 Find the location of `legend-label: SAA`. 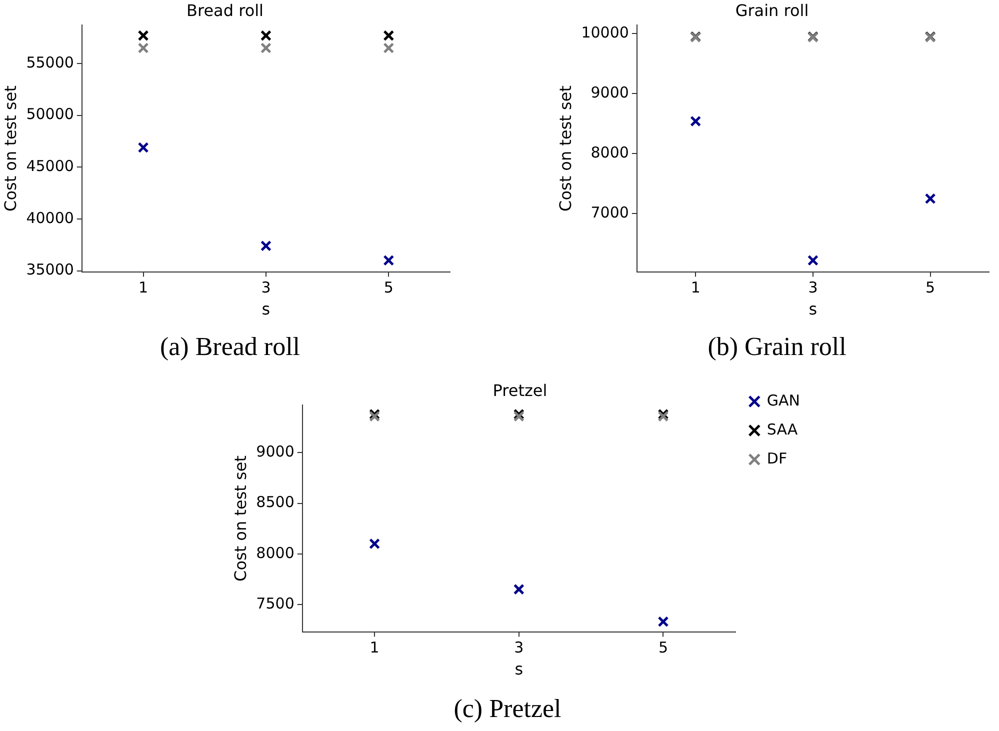

legend-label: SAA is located at coordinates (782, 429).